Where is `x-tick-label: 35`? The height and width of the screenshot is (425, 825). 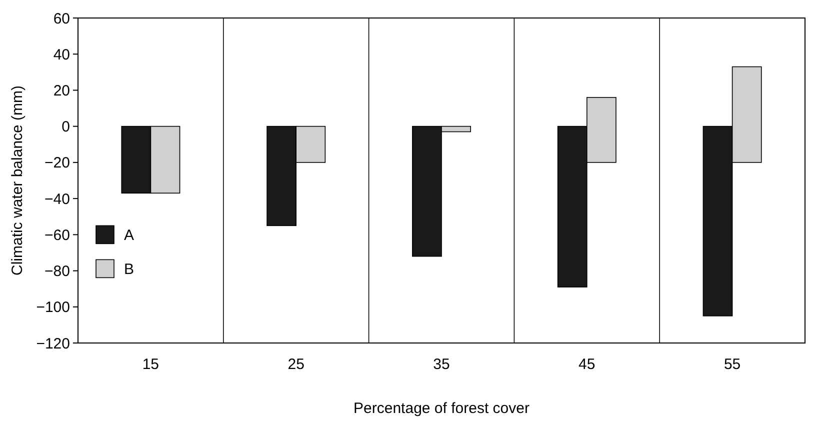
x-tick-label: 35 is located at coordinates (441, 364).